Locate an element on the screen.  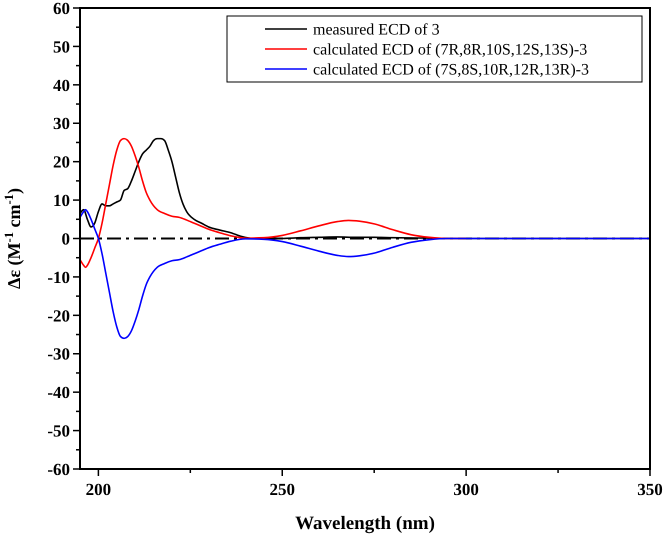
y-tick-label: -20 is located at coordinates (58, 316).